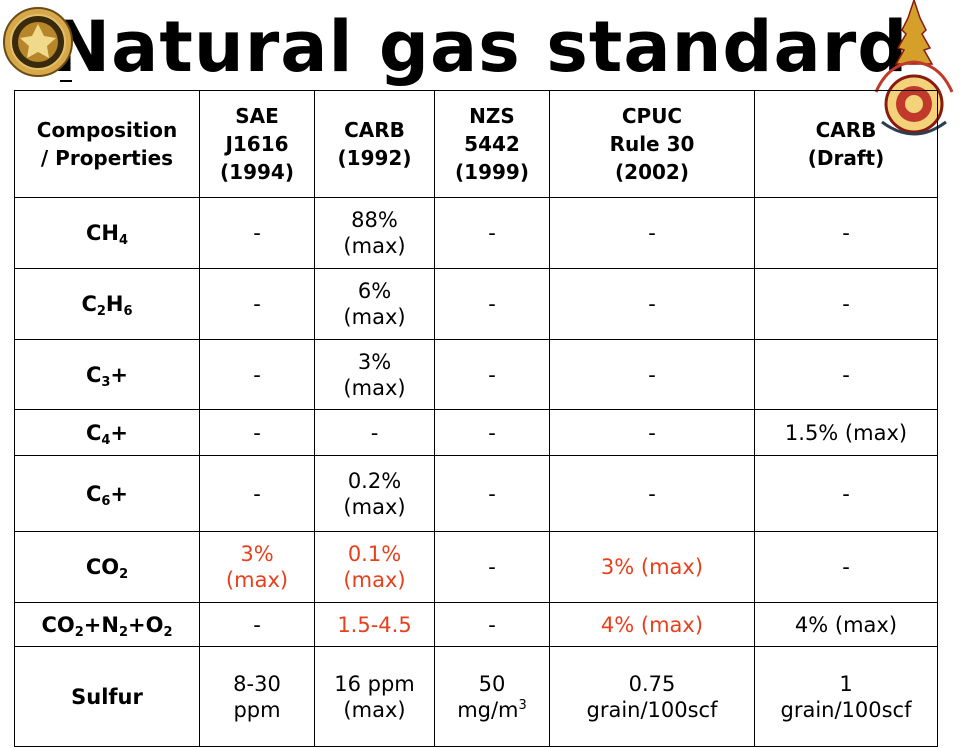 This screenshot has height=747, width=960. I want to click on row-label-co2-n2-o2: CO2+N2+O2, so click(107, 624).